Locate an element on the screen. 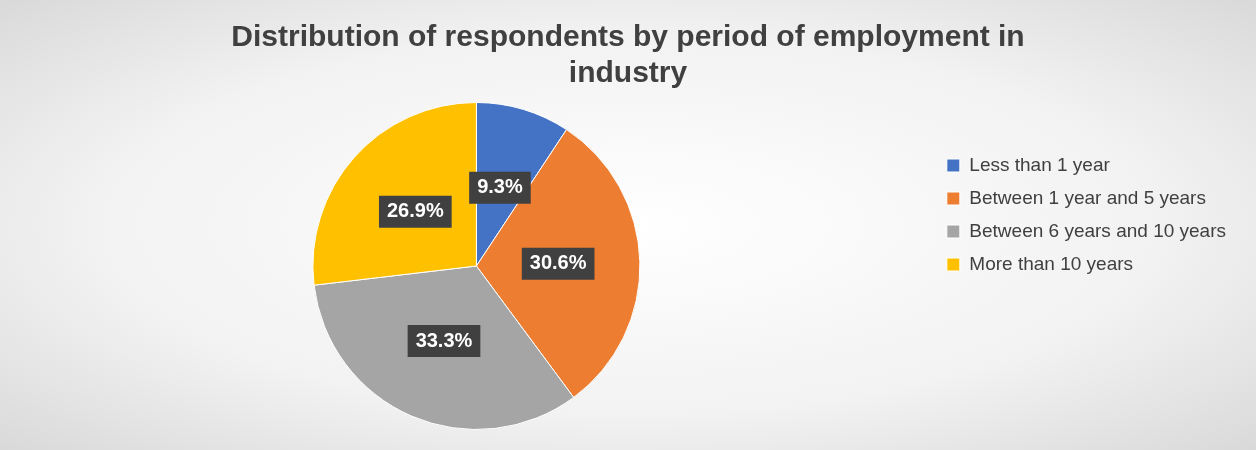 This screenshot has height=450, width=1256. legend-label: Less than 1 year is located at coordinates (1040, 164).